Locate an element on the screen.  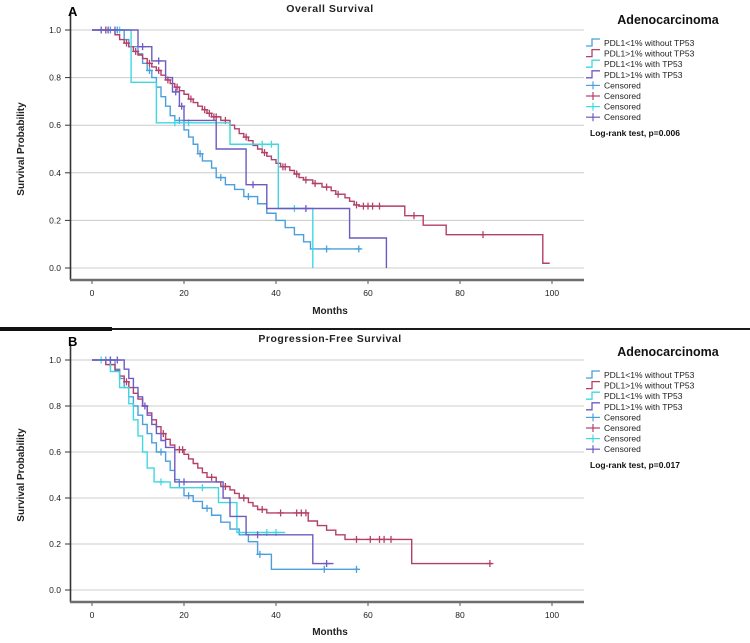
panel-title: Progression-Free Survival is located at coordinates (329, 339).